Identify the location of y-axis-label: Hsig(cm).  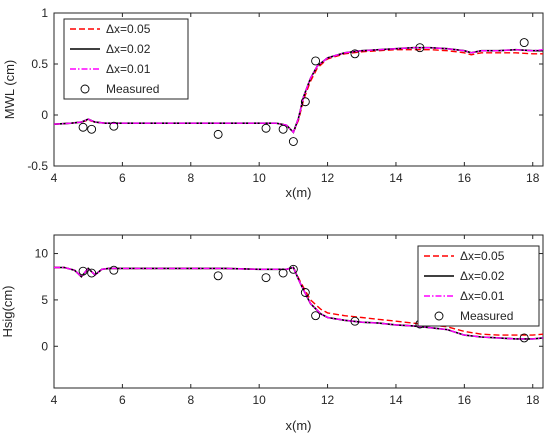
(7, 312).